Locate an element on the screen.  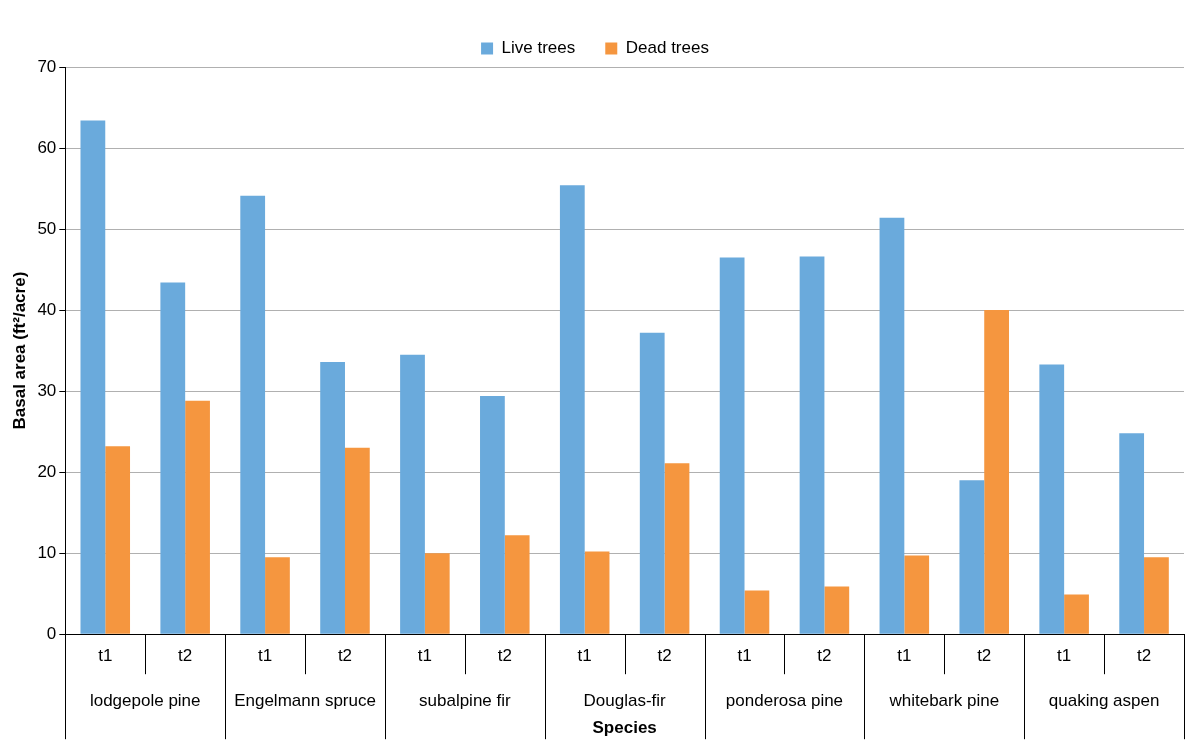
text: lodgepole pine is located at coordinates (145, 700).